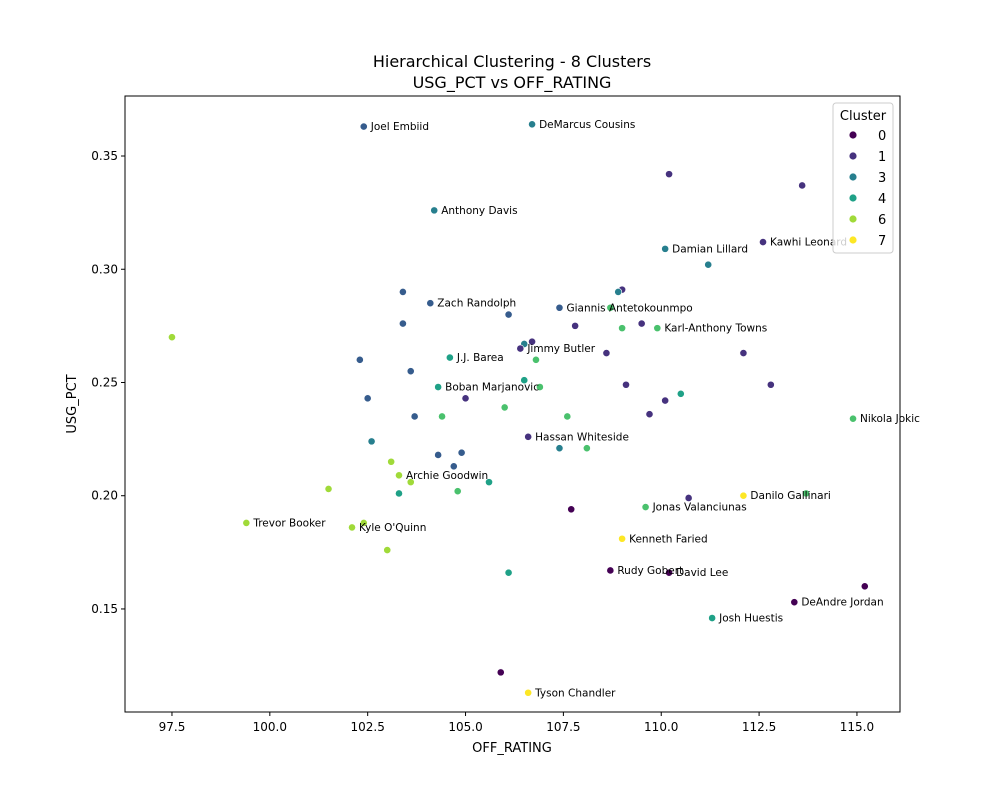 This screenshot has height=800, width=1000. What do you see at coordinates (575, 693) in the screenshot?
I see `point-label: Tyson Chandler` at bounding box center [575, 693].